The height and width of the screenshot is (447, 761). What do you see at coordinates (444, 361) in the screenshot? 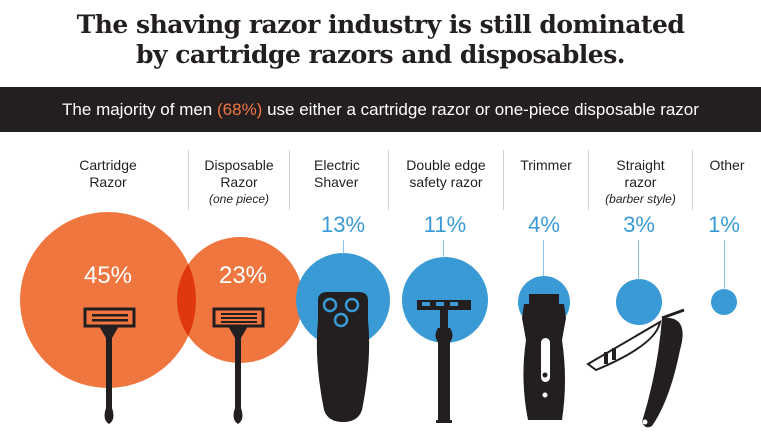
I see `safety-razor-icon` at bounding box center [444, 361].